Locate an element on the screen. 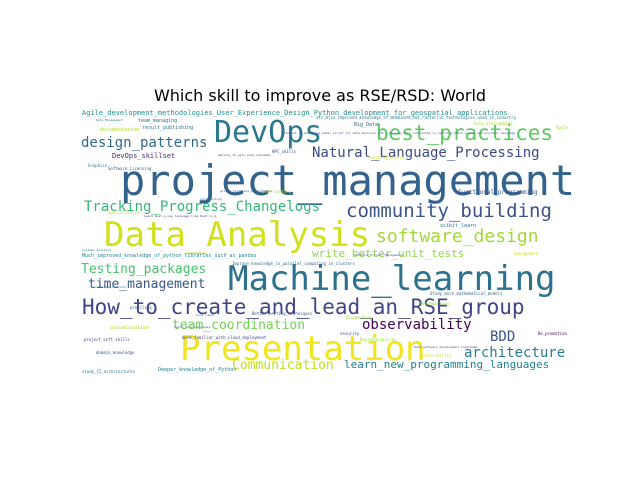 This screenshot has width=640, height=480. word: documentation is located at coordinates (120, 130).